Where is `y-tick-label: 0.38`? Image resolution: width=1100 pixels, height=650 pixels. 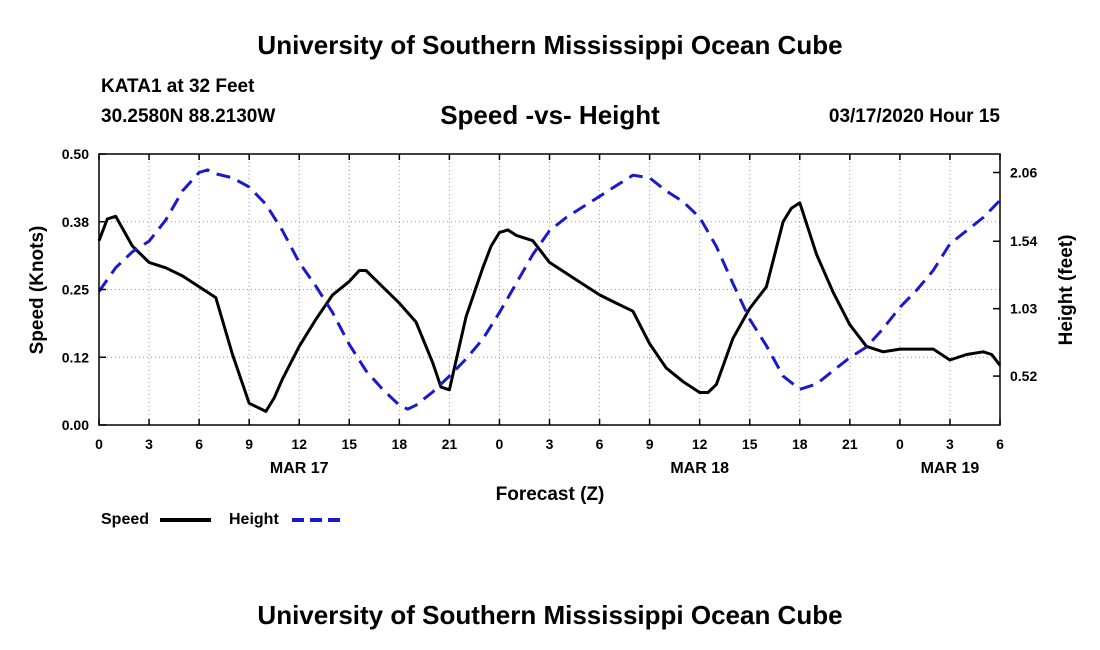 y-tick-label: 0.38 is located at coordinates (75, 222).